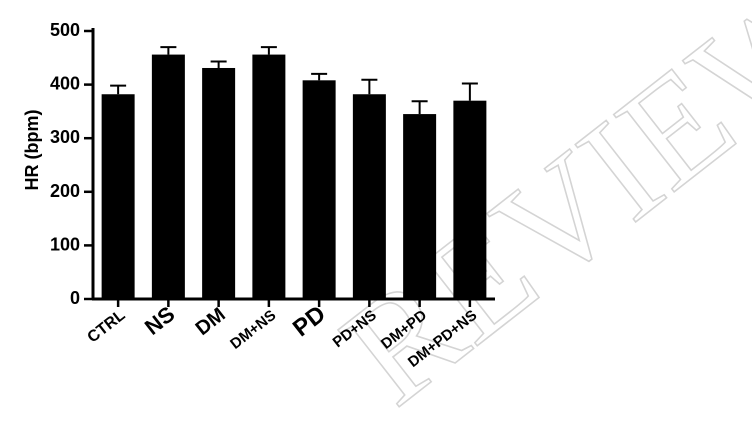  Describe the element at coordinates (159, 320) in the screenshot. I see `category-label: NS` at that location.